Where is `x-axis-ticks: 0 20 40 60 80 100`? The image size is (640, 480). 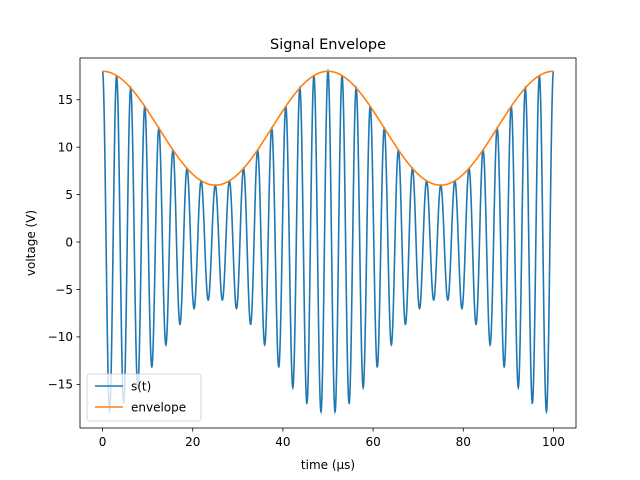 x-axis-ticks: 0 20 40 60 80 100 is located at coordinates (332, 438).